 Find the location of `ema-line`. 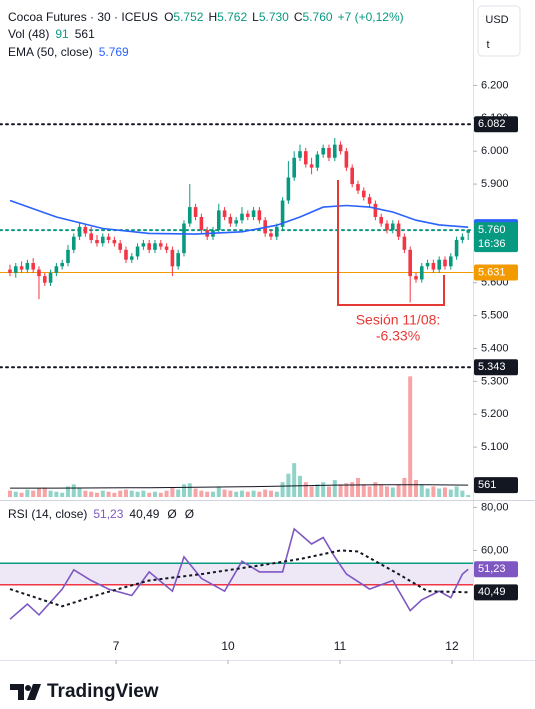

ema-line is located at coordinates (239, 217).